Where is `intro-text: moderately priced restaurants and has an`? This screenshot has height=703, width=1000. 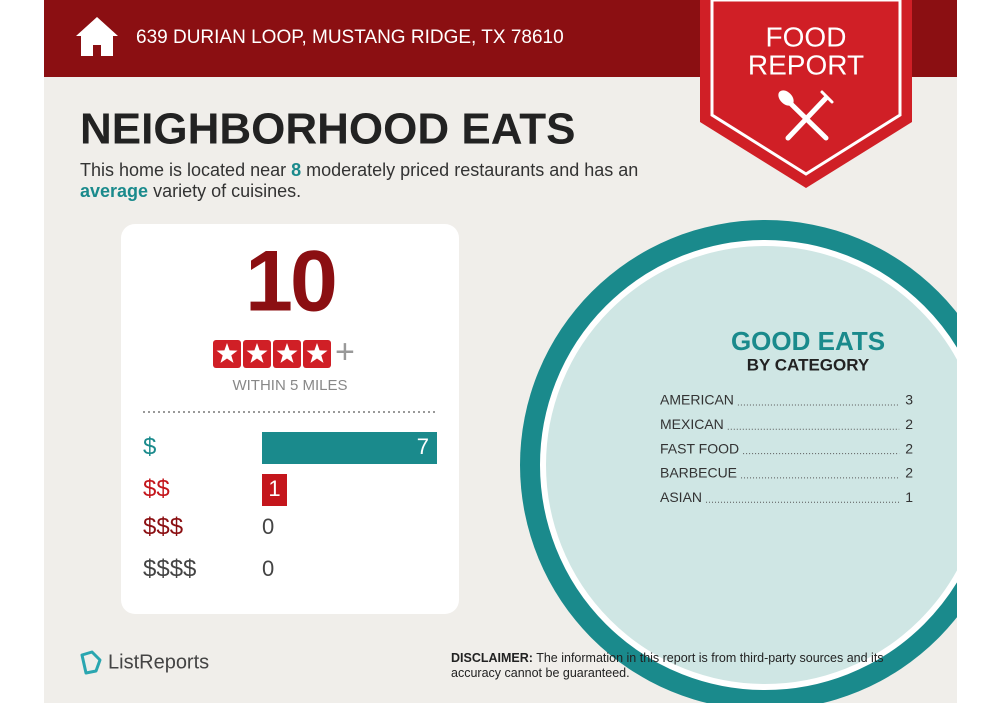
intro-text: moderately priced restaurants and has an is located at coordinates (470, 170).